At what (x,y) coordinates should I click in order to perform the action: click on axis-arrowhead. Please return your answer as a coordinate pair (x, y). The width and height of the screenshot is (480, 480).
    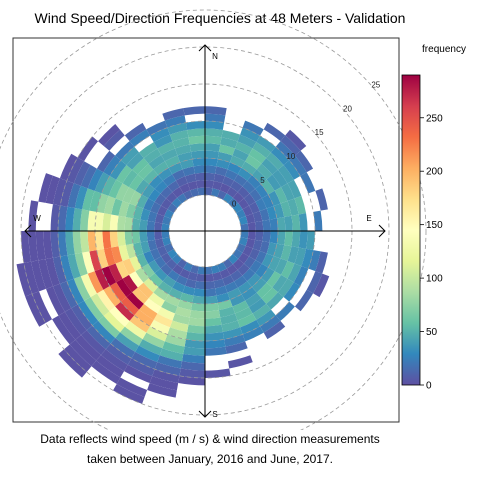
    Looking at the image, I should click on (28, 231).